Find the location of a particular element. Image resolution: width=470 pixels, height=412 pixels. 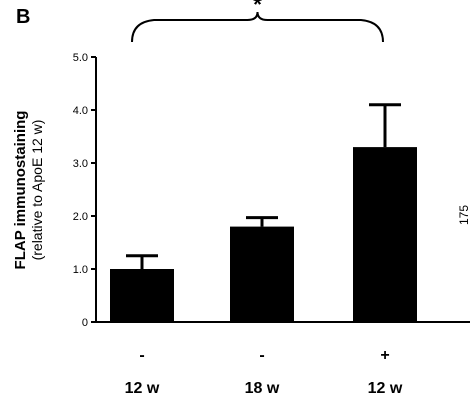

y-tick-label: 3.0 is located at coordinates (80, 164).